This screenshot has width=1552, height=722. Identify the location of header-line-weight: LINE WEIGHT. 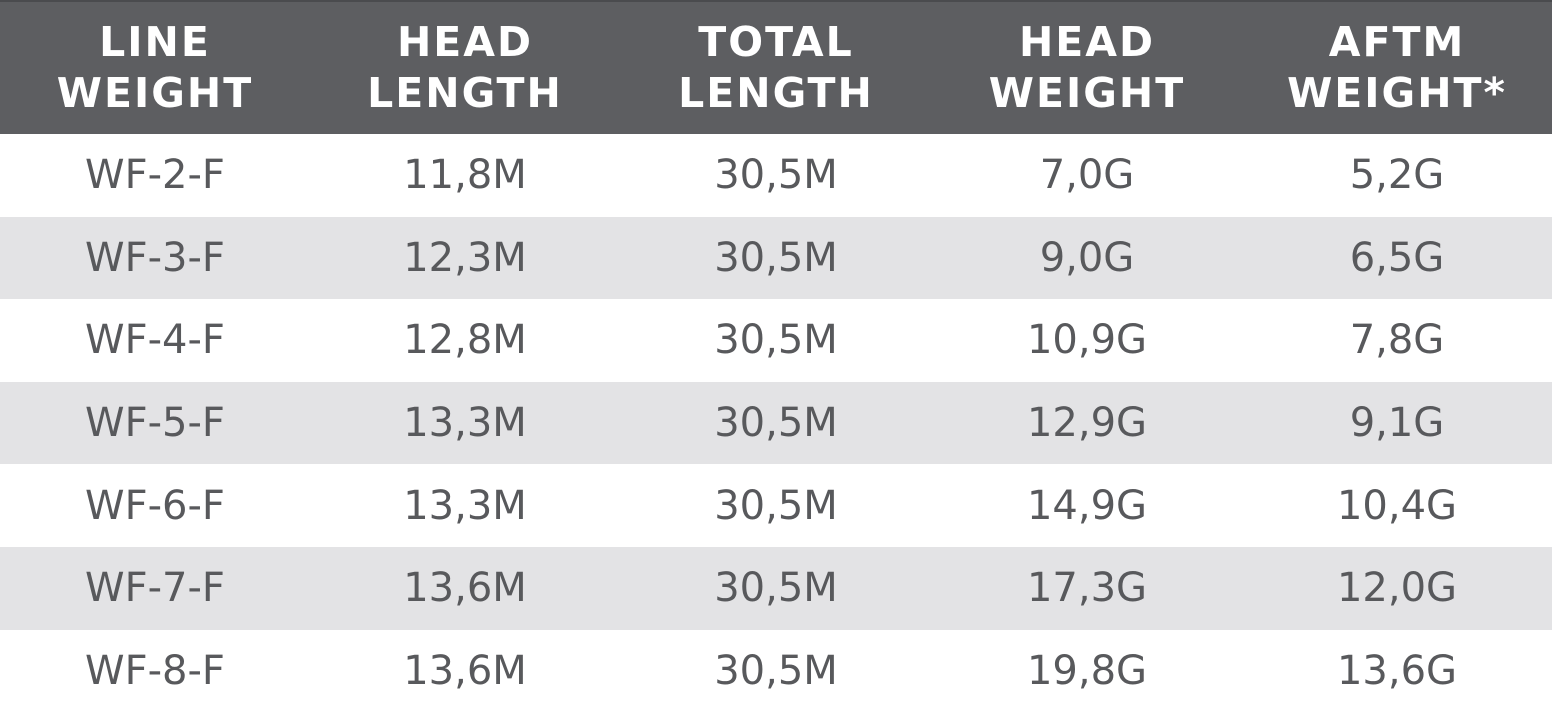
(155, 68).